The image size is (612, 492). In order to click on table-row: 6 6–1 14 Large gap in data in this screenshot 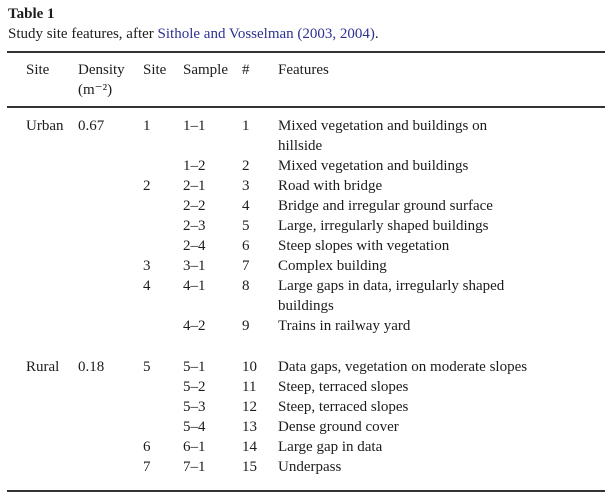, I will do `click(306, 447)`.